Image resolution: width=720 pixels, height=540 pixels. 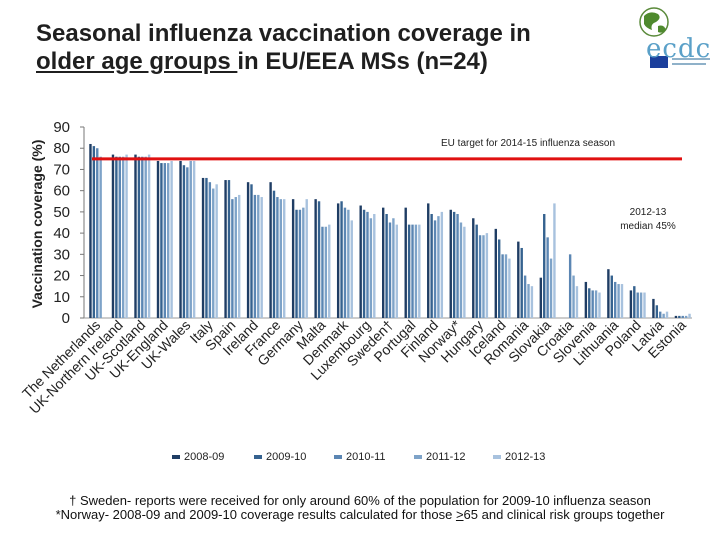 I want to click on y-axis-label: Vaccination coverage (%), so click(x=37, y=224).